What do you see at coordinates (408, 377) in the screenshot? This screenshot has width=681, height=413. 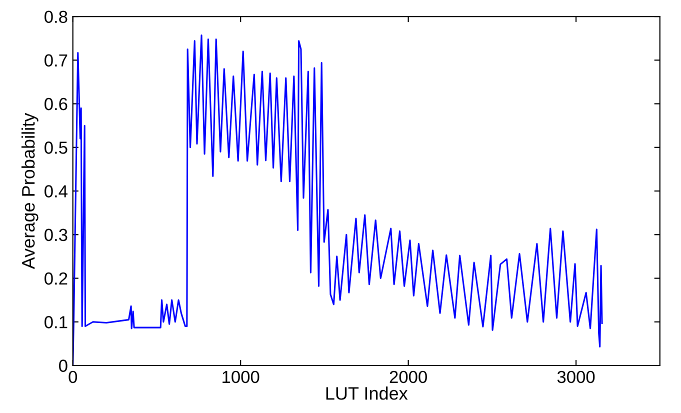 I see `x-tick-label: 2000` at bounding box center [408, 377].